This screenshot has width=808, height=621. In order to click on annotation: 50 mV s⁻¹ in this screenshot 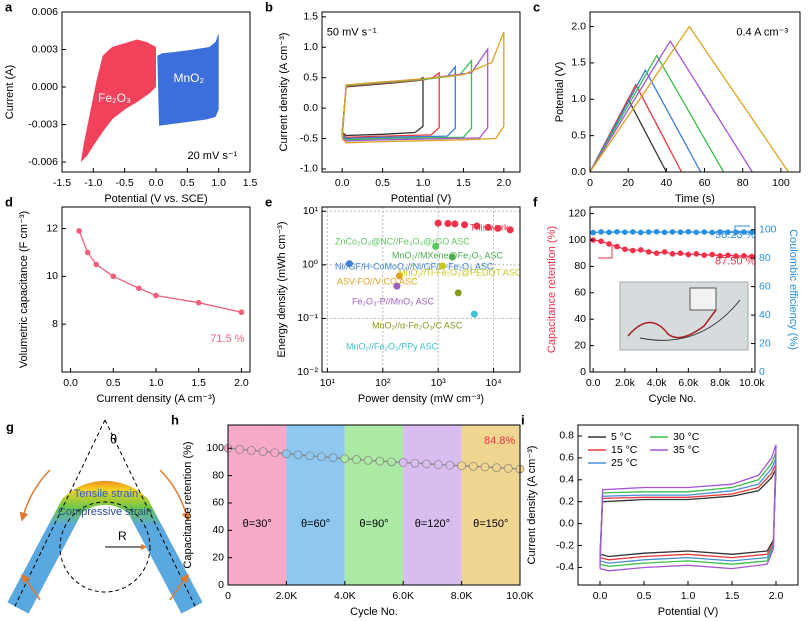, I will do `click(352, 33)`.